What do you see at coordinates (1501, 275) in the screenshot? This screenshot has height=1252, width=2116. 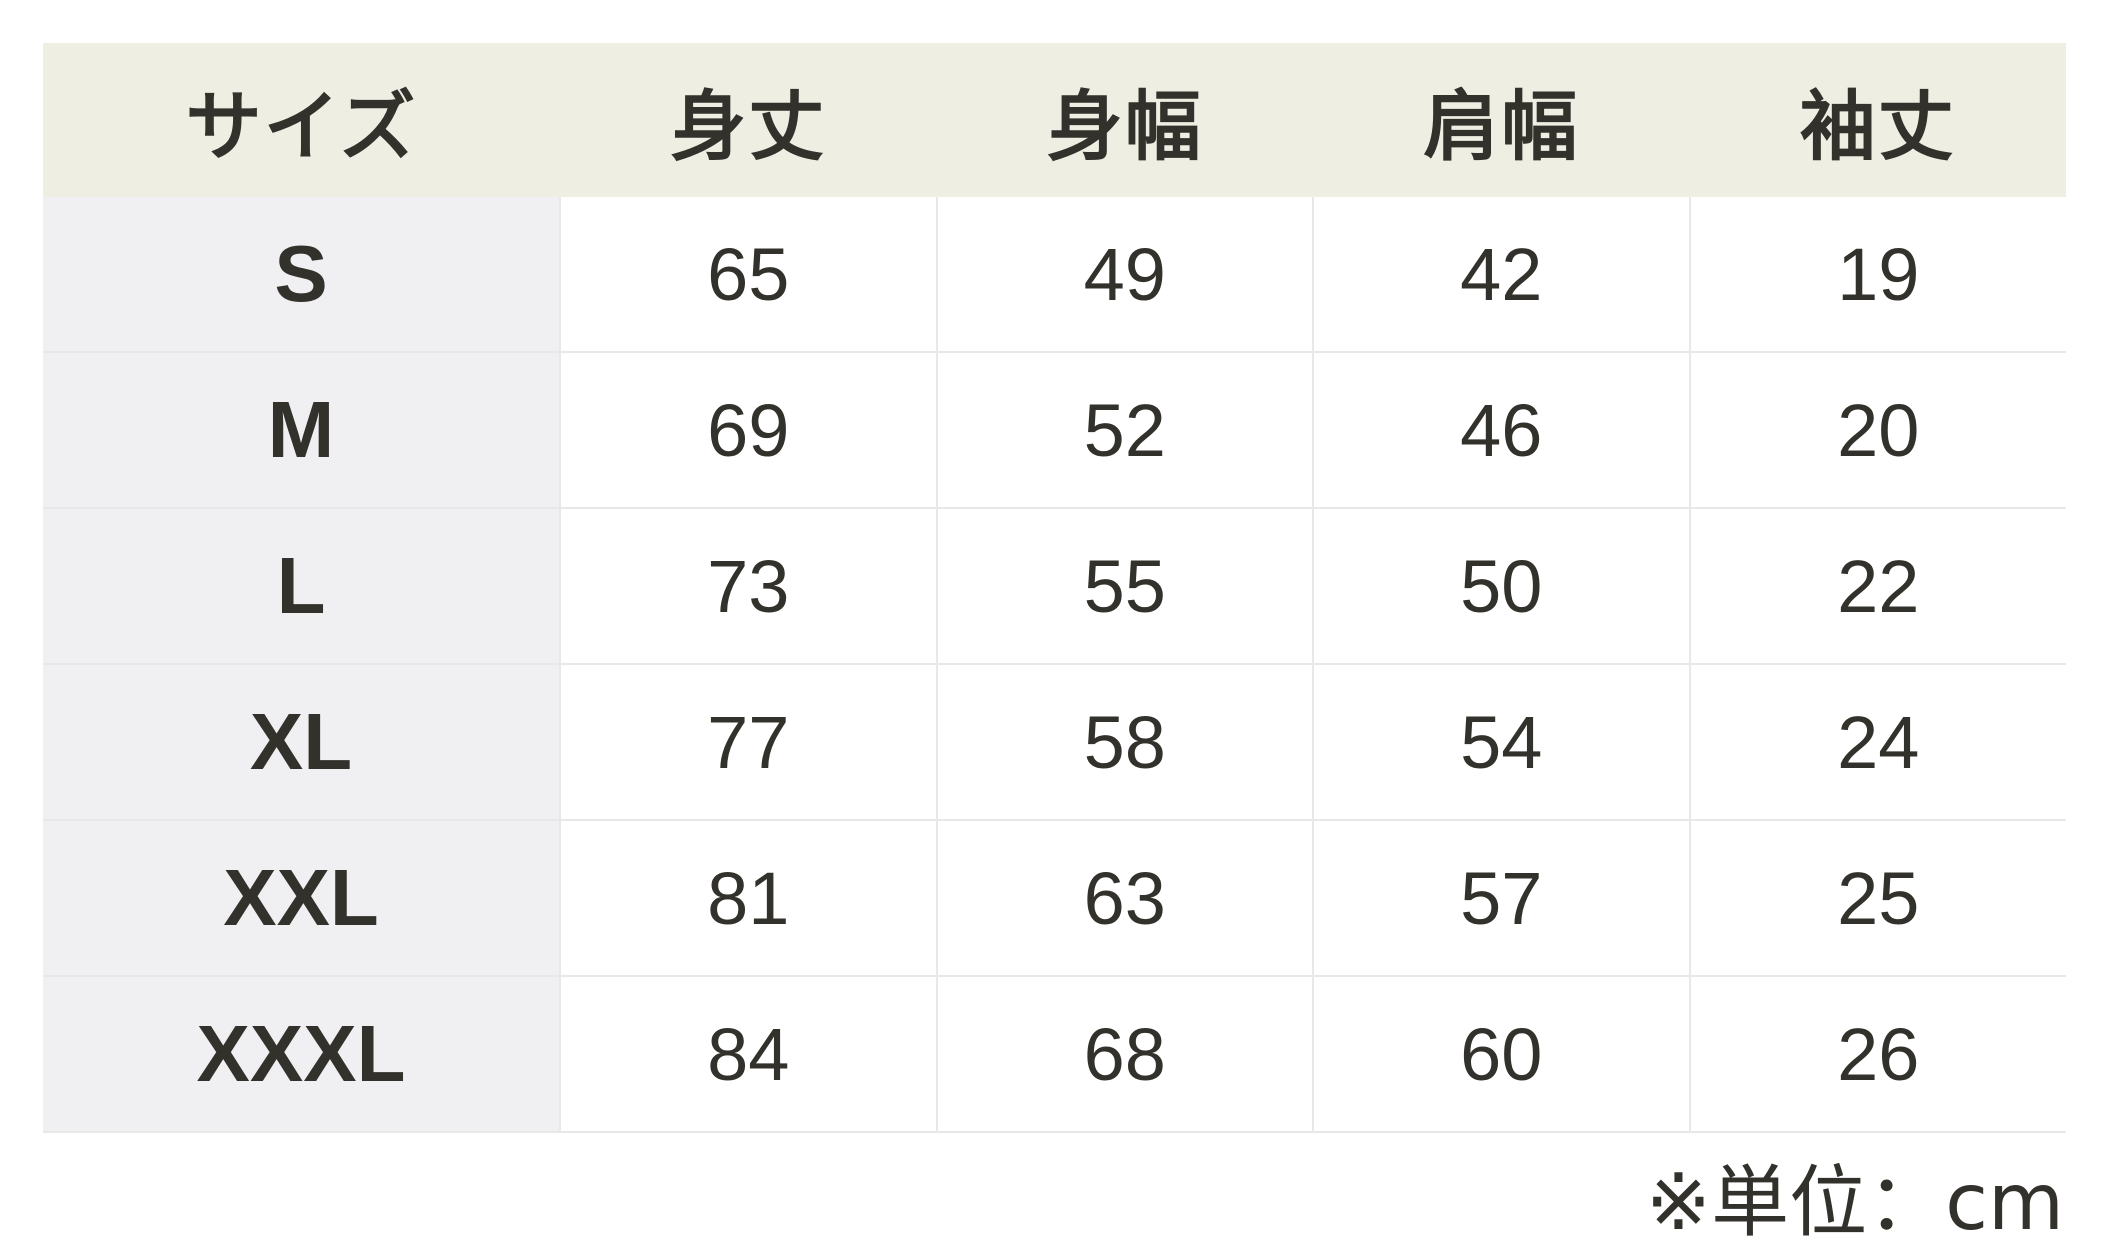 I see `measurement-cell: 42` at bounding box center [1501, 275].